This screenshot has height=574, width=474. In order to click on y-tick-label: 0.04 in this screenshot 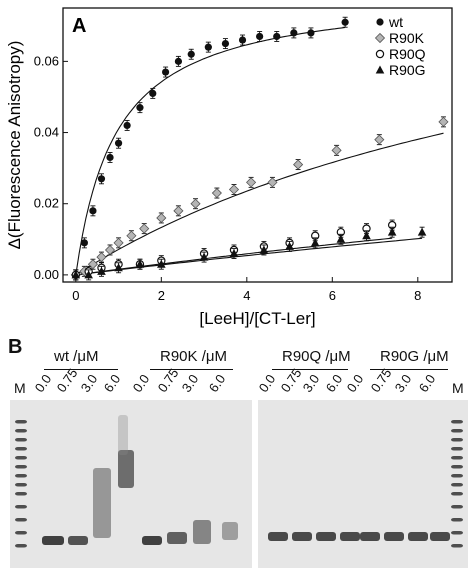, I will do `click(46, 132)`.